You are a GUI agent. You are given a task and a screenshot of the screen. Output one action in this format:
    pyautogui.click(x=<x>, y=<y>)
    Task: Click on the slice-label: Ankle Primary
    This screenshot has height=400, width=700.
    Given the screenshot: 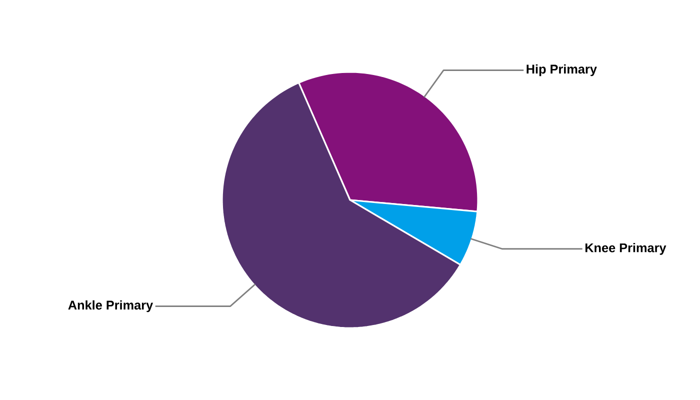 What is the action you would take?
    pyautogui.click(x=111, y=306)
    